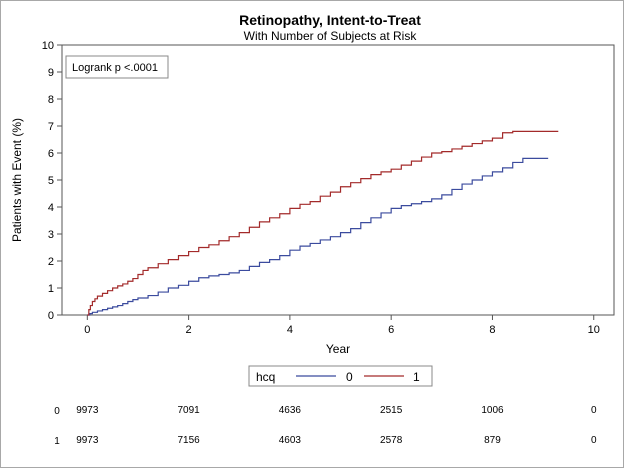  Describe the element at coordinates (416, 377) in the screenshot. I see `legend-entry-1: 1` at that location.